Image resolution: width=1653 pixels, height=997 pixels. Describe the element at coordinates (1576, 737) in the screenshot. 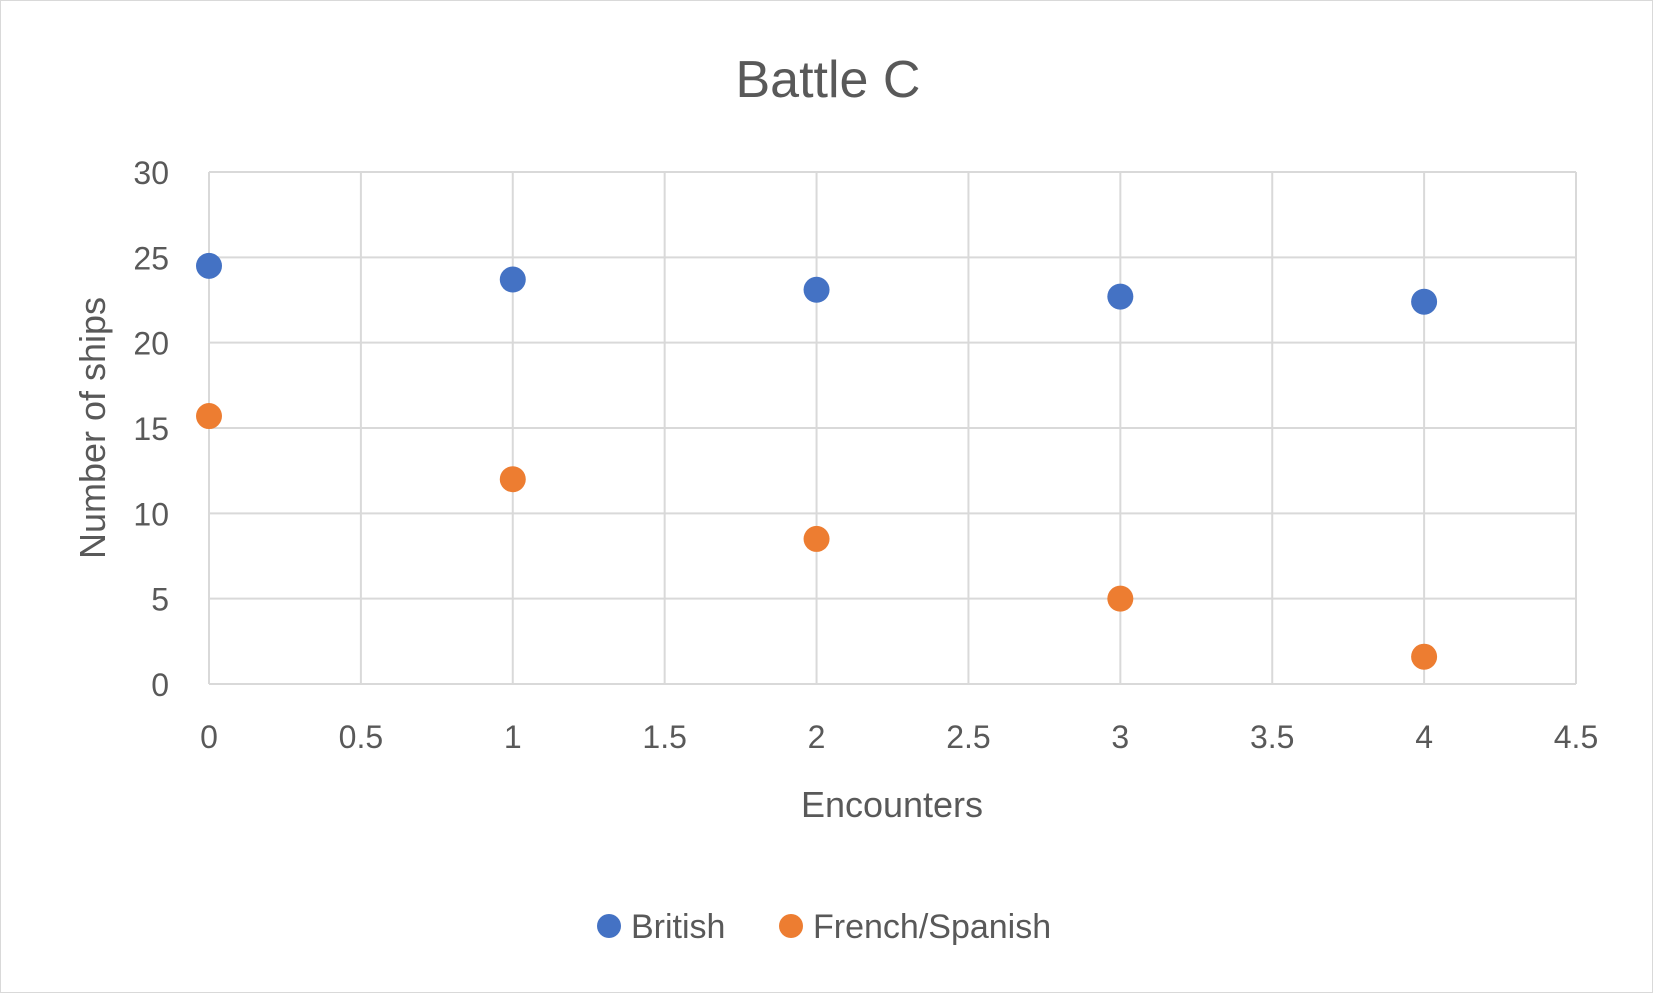

I see `x-tick-label: 4.5` at that location.